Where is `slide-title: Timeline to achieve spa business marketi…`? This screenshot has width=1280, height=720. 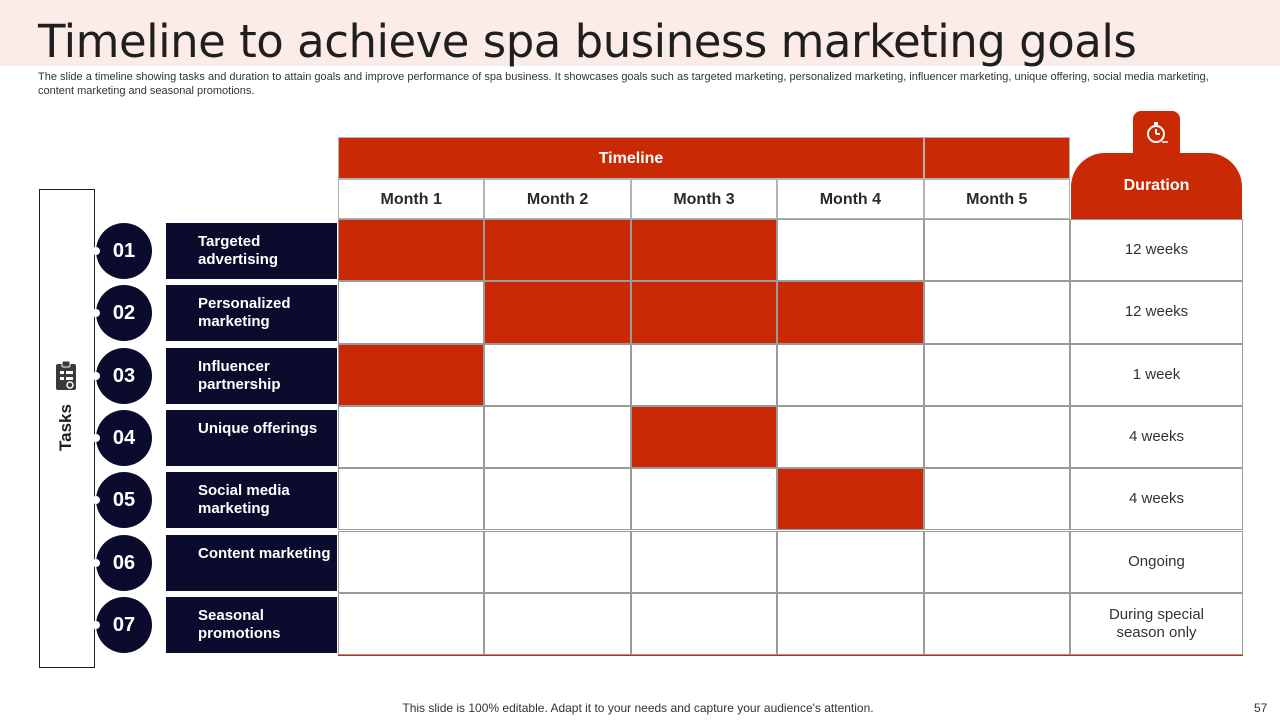 slide-title: Timeline to achieve spa business marketi… is located at coordinates (587, 41).